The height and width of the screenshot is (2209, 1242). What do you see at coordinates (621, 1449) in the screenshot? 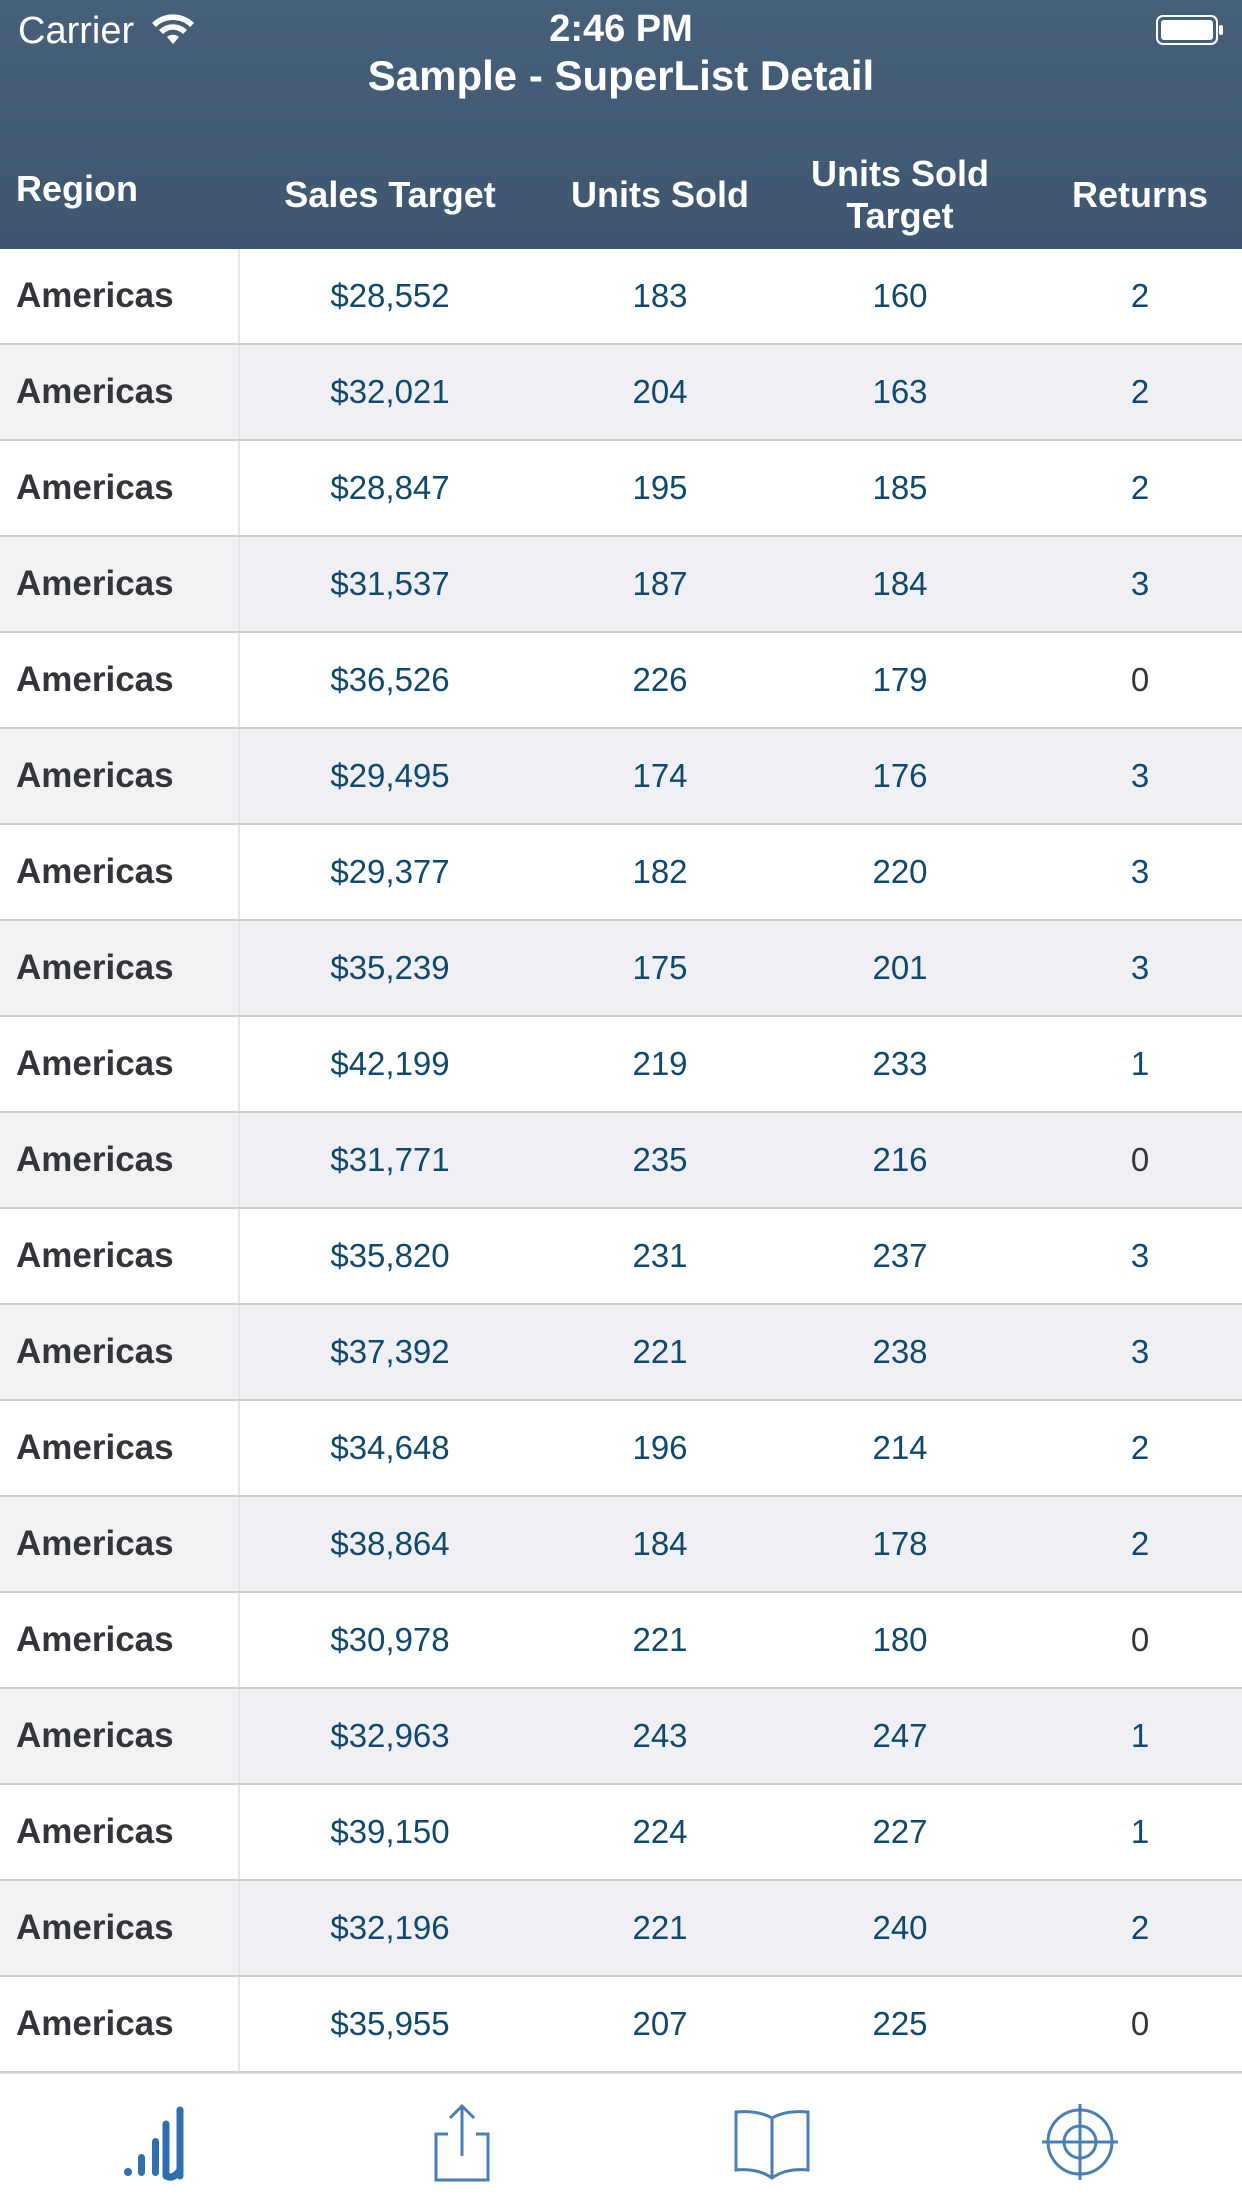
I see `table-row: Americas $34,648 196 214 2` at bounding box center [621, 1449].